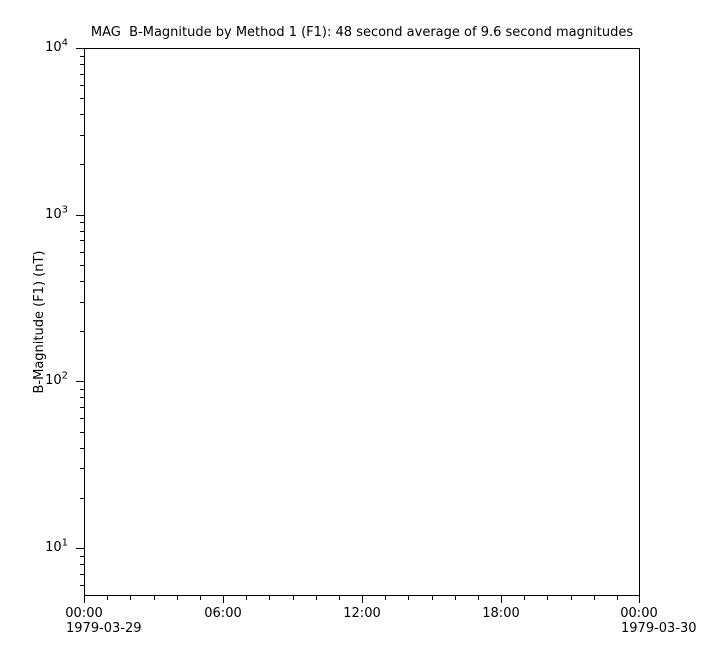 The width and height of the screenshot is (724, 656). I want to click on x-tick-label: 12:00, so click(362, 613).